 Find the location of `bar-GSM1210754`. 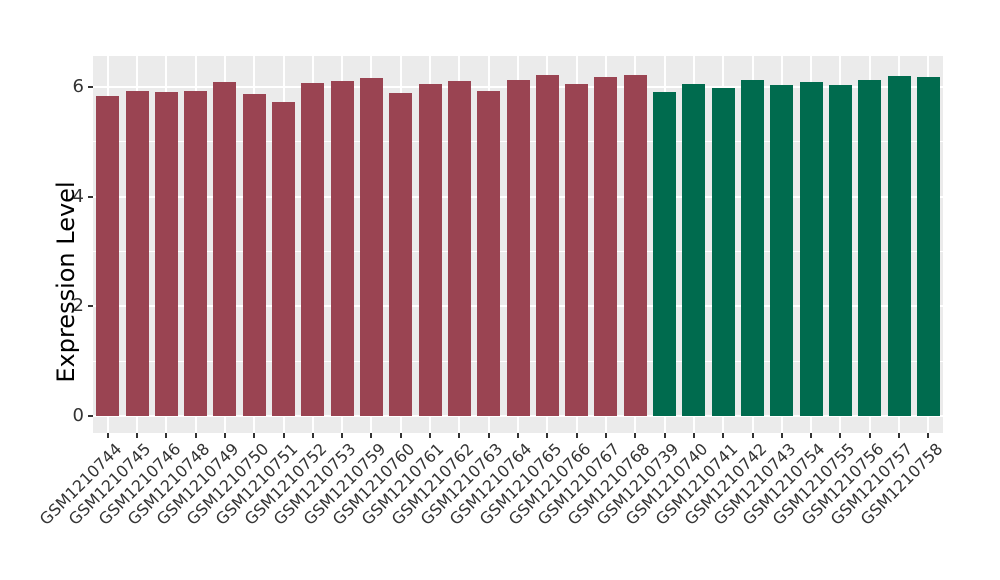

bar-GSM1210754 is located at coordinates (811, 248).